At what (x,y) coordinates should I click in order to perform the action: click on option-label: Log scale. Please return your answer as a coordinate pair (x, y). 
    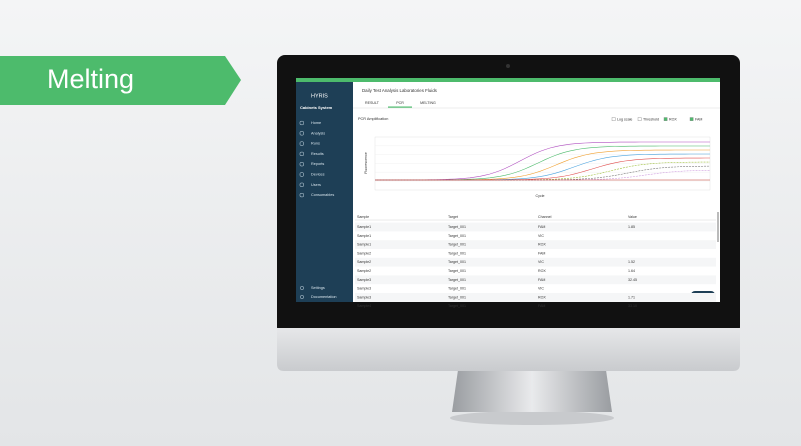
    Looking at the image, I should click on (624, 119).